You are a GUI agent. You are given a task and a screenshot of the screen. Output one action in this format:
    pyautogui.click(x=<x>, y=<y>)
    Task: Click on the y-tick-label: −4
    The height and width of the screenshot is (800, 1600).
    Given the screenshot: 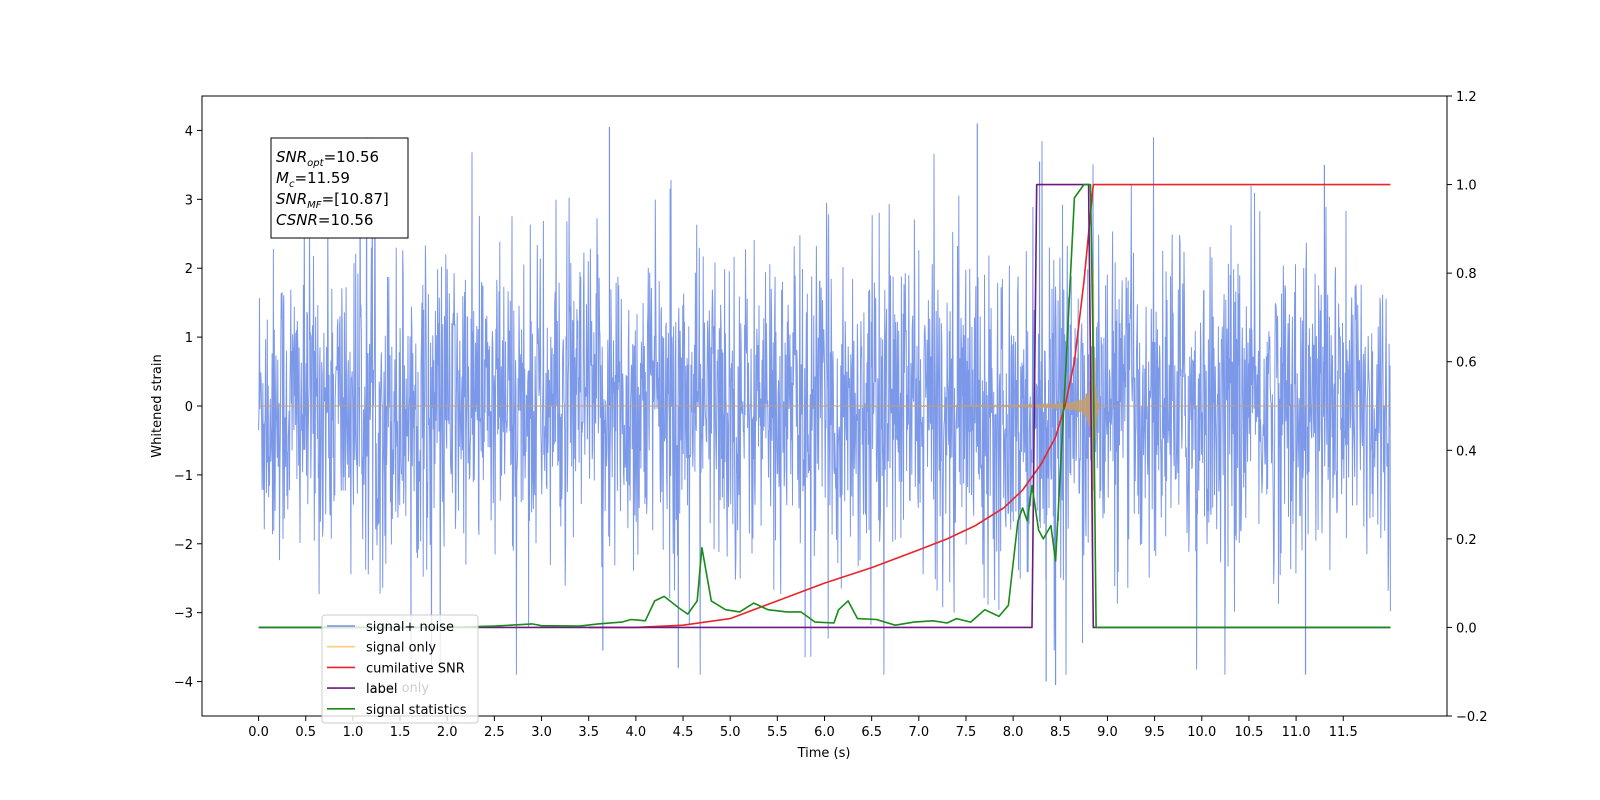 What is the action you would take?
    pyautogui.click(x=183, y=683)
    